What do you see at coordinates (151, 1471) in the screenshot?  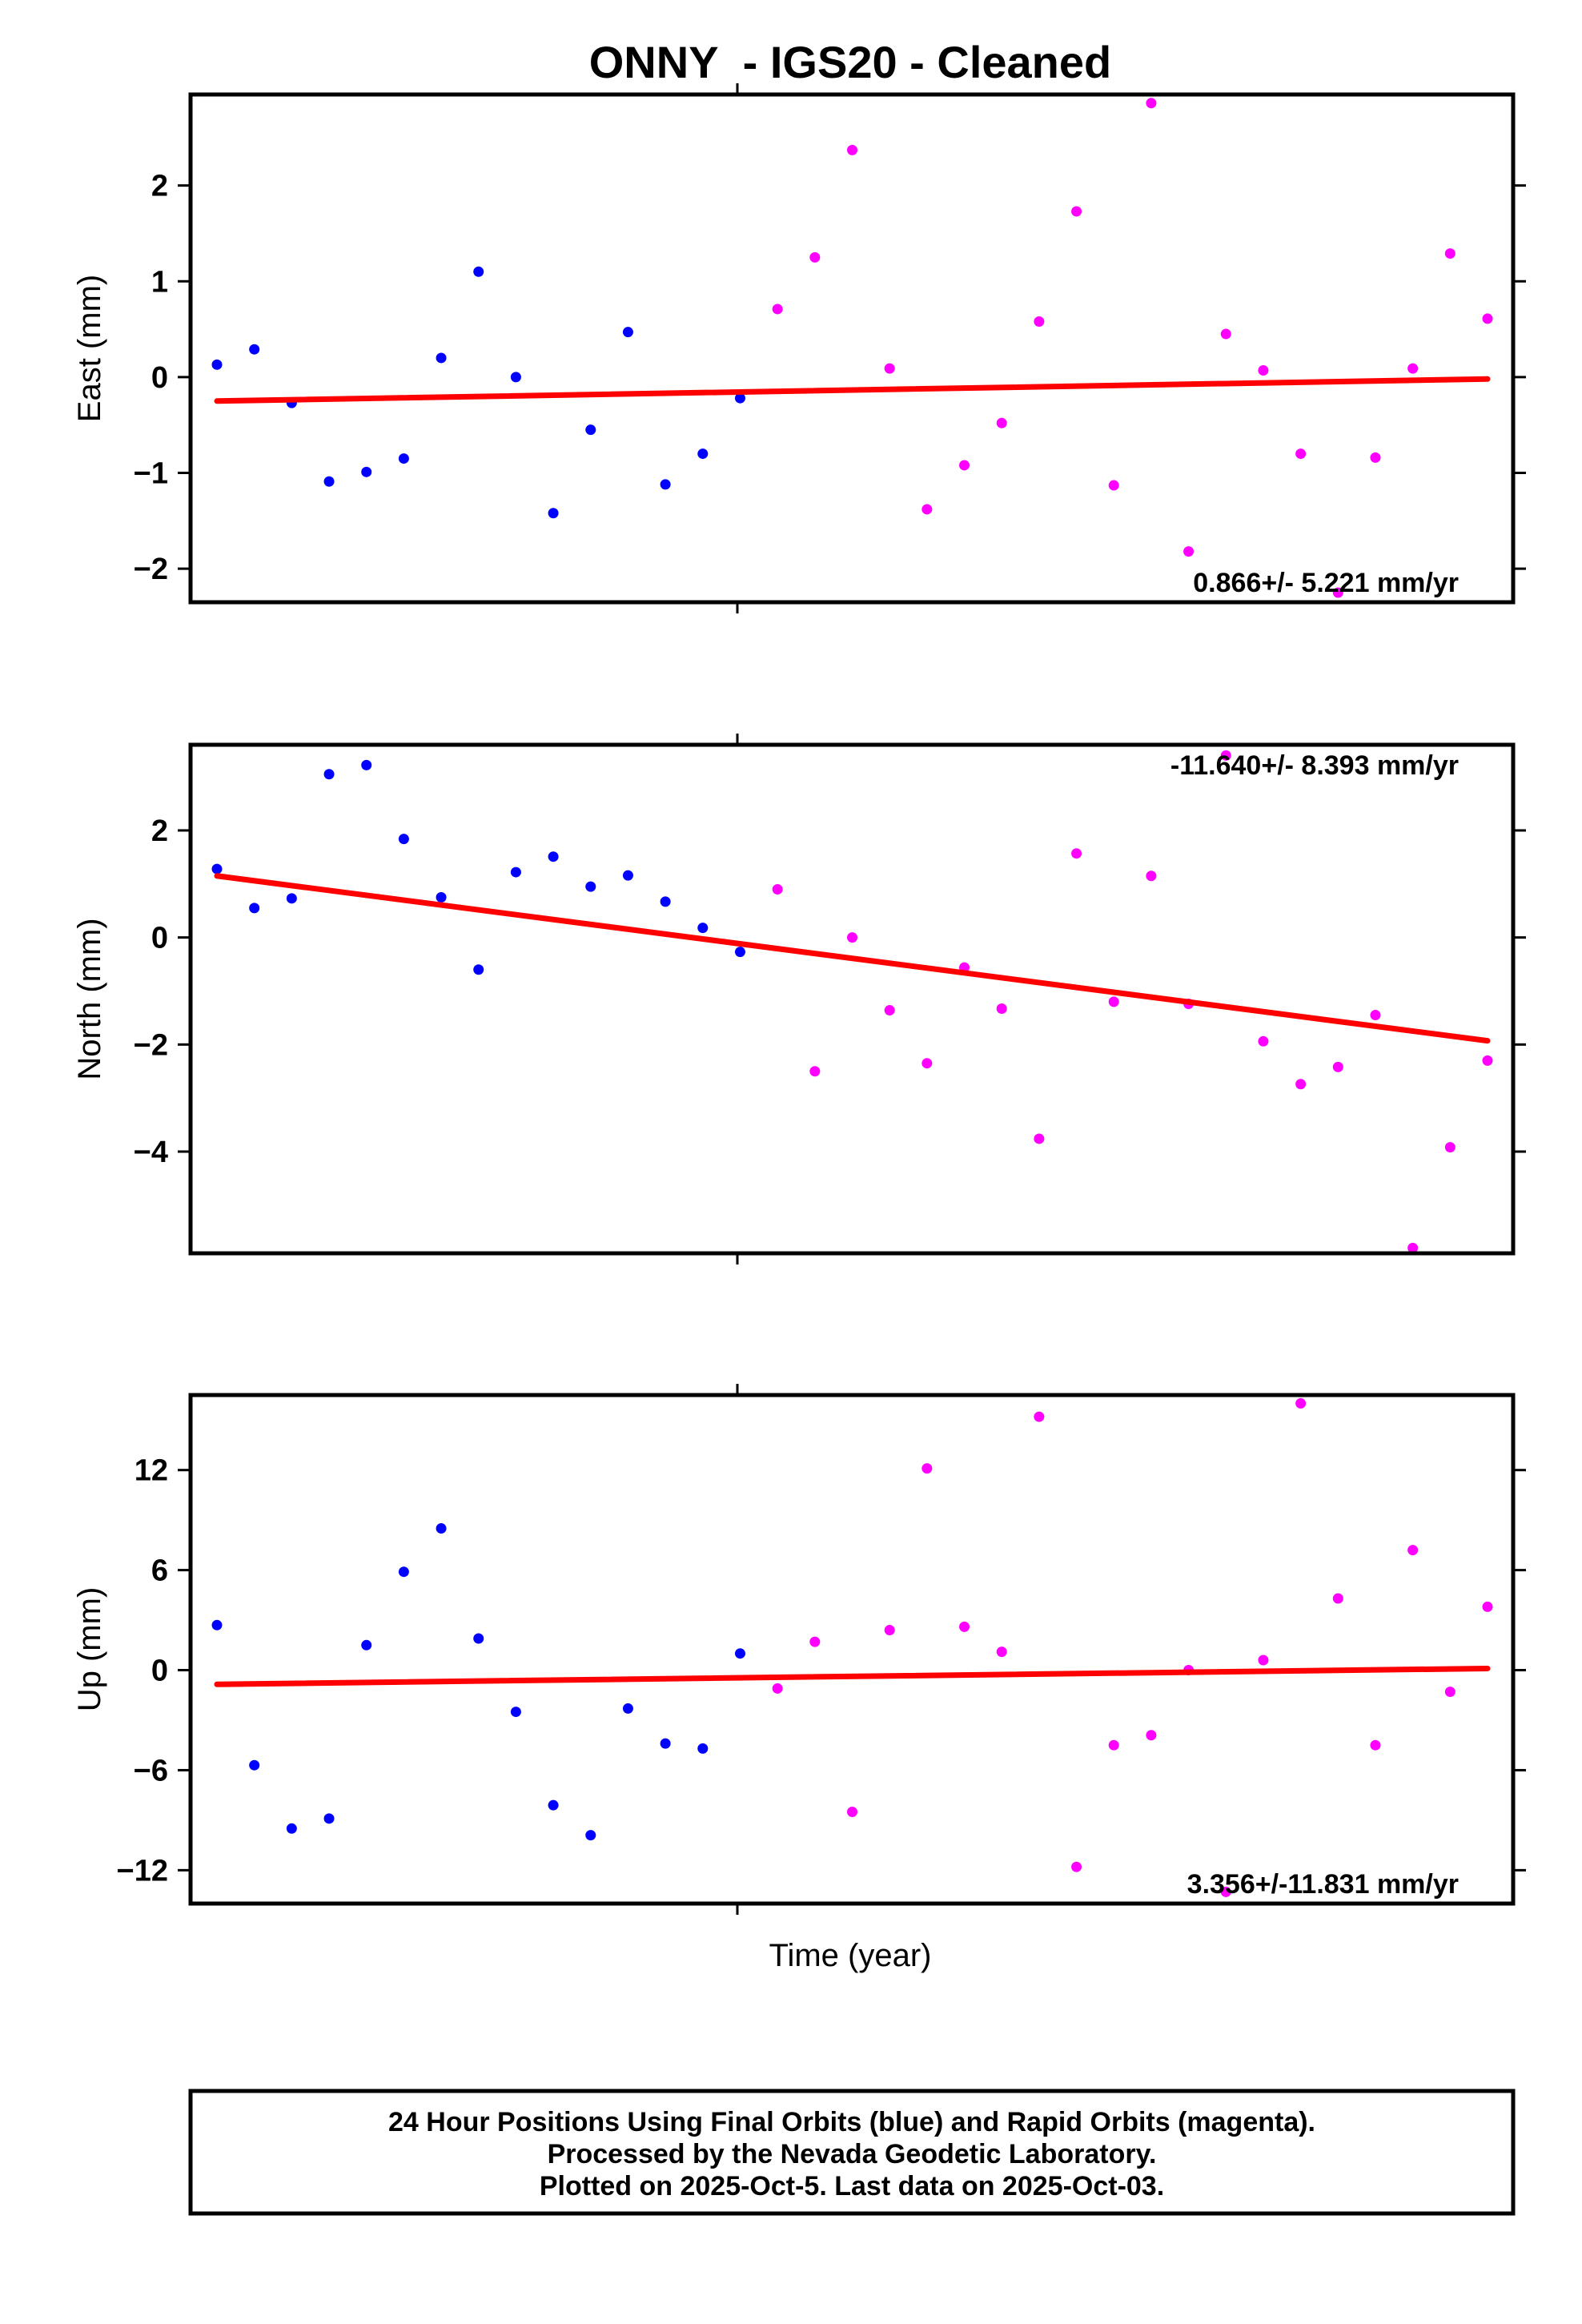 I see `y-tick-label: 12` at bounding box center [151, 1471].